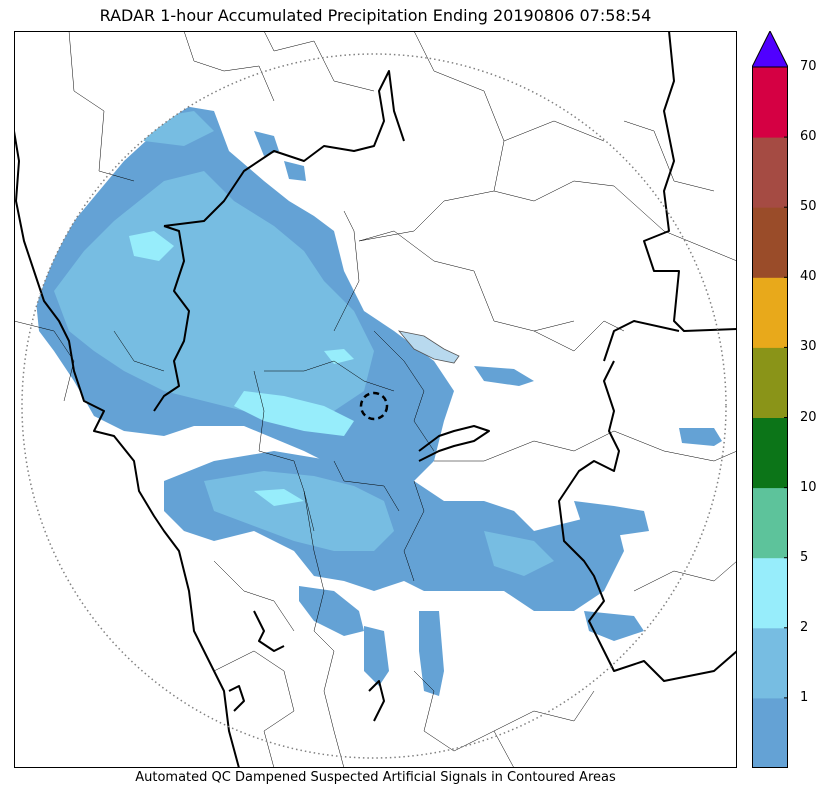  I want to click on qc-dampened-clutter, so click(428, 347).